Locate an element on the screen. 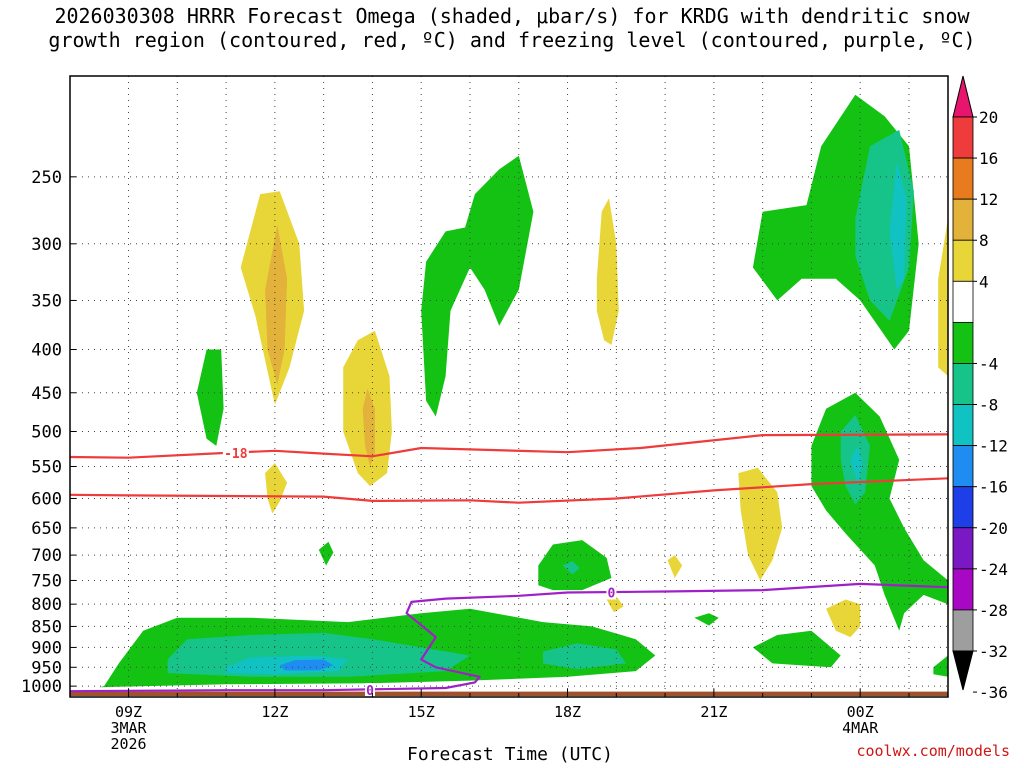 The height and width of the screenshot is (768, 1024). x-tick-label: 4MAR is located at coordinates (860, 728).